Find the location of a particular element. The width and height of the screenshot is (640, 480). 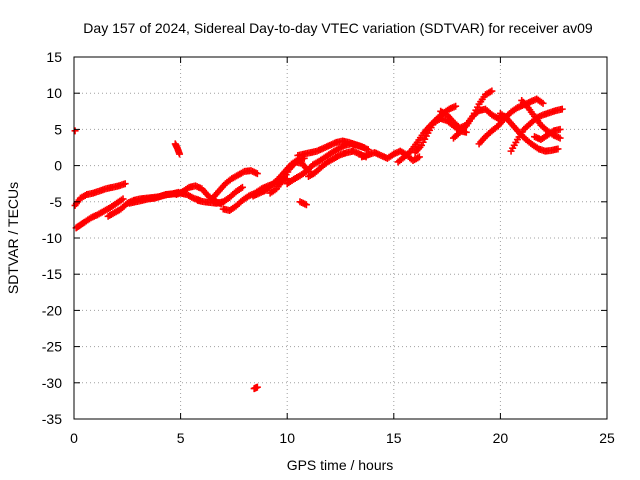

series-trace-aa is located at coordinates (303, 203).